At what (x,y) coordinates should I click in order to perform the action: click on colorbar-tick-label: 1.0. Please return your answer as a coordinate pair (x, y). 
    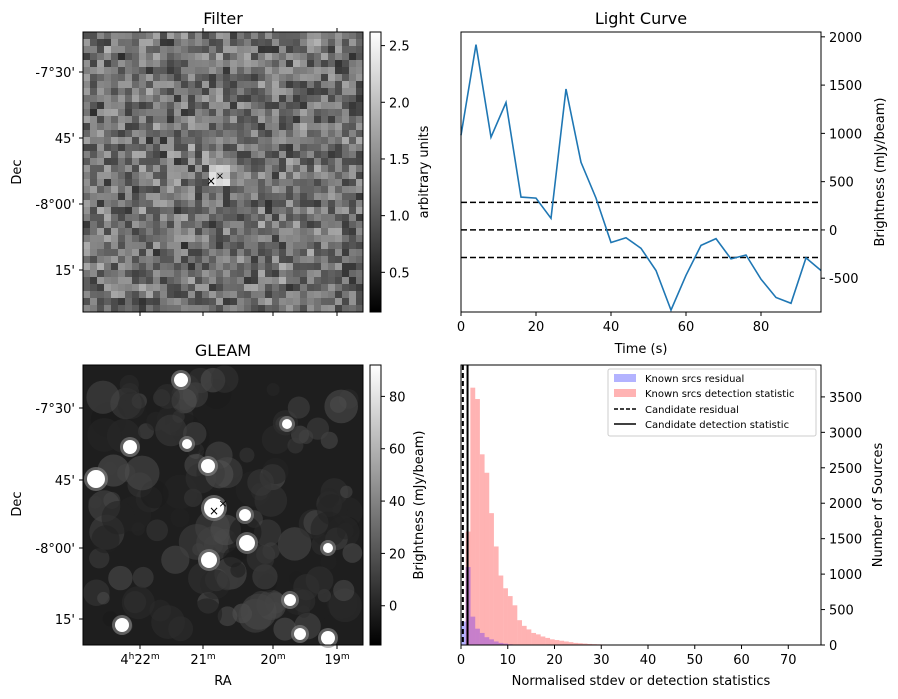
    Looking at the image, I should click on (399, 217).